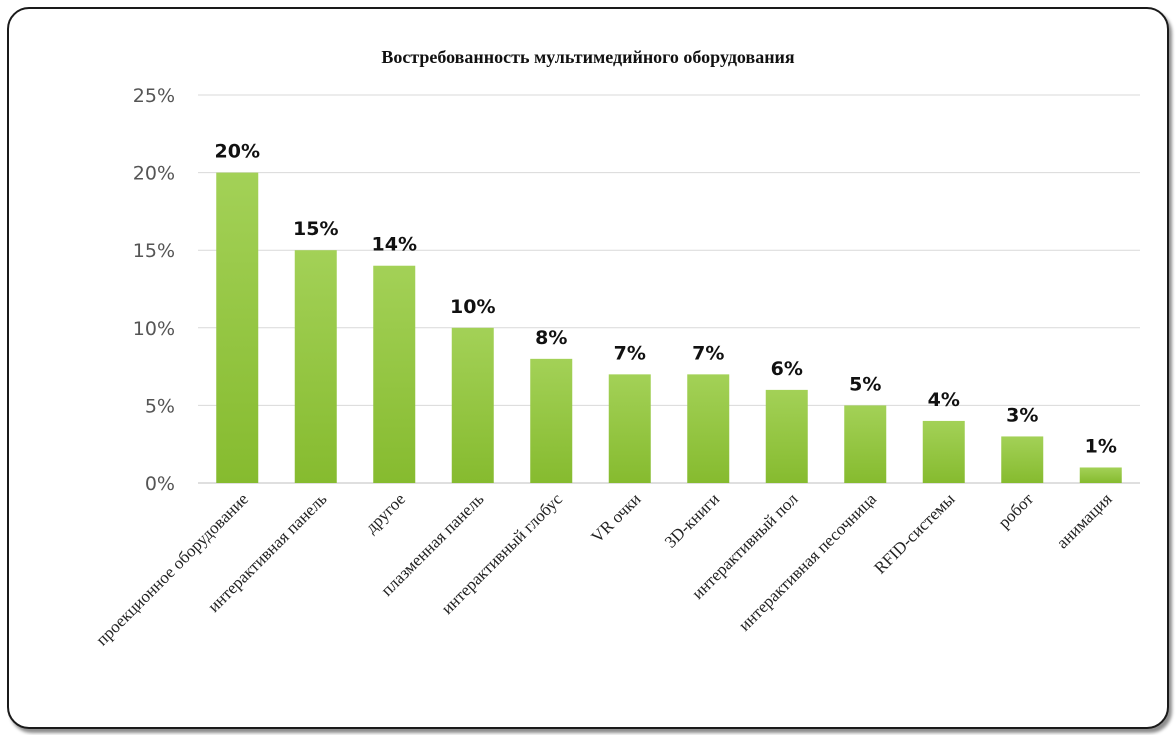 The width and height of the screenshot is (1176, 735). Describe the element at coordinates (394, 245) in the screenshot. I see `data-label: 14%` at that location.